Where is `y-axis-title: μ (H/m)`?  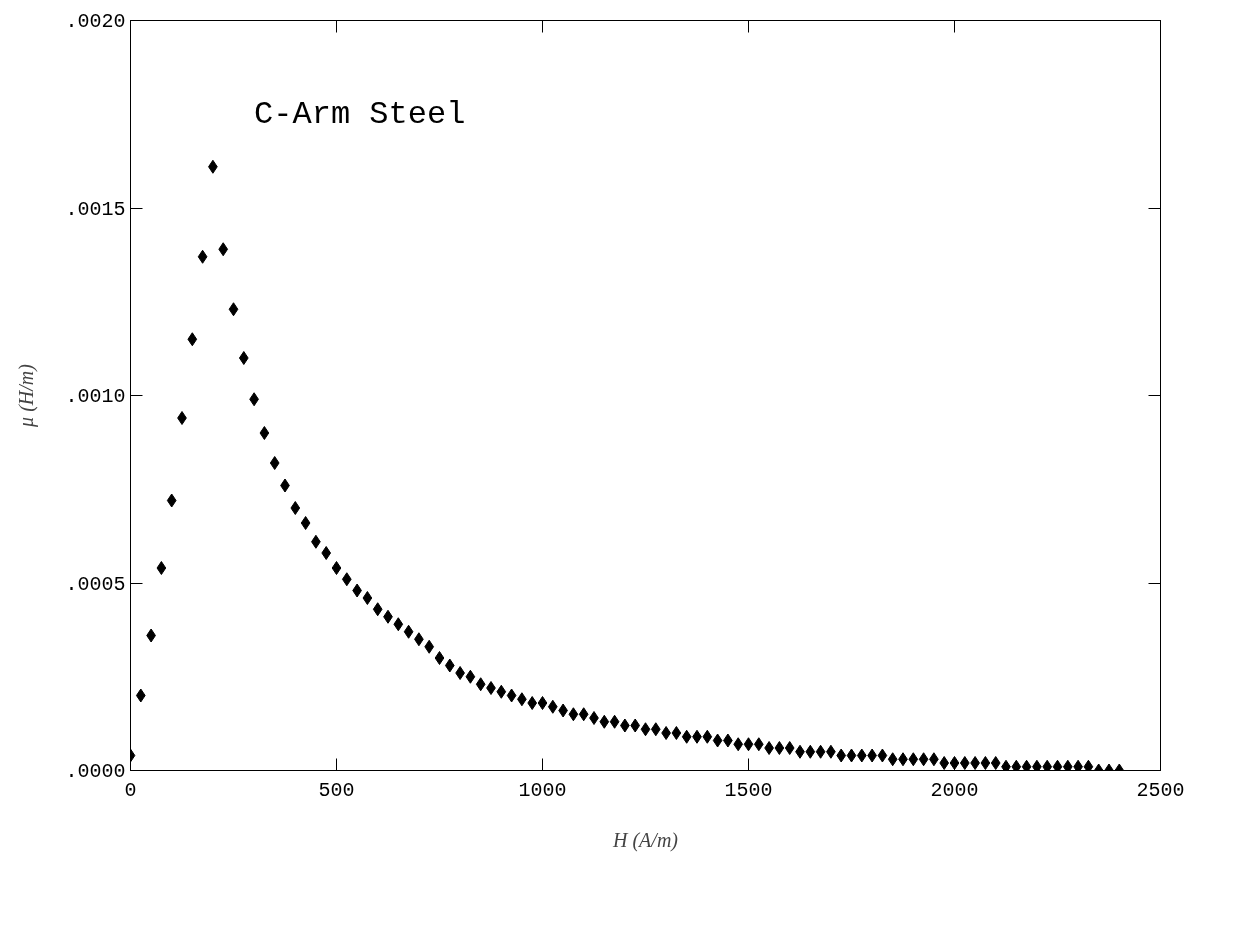 y-axis-title: μ (H/m) is located at coordinates (27, 395).